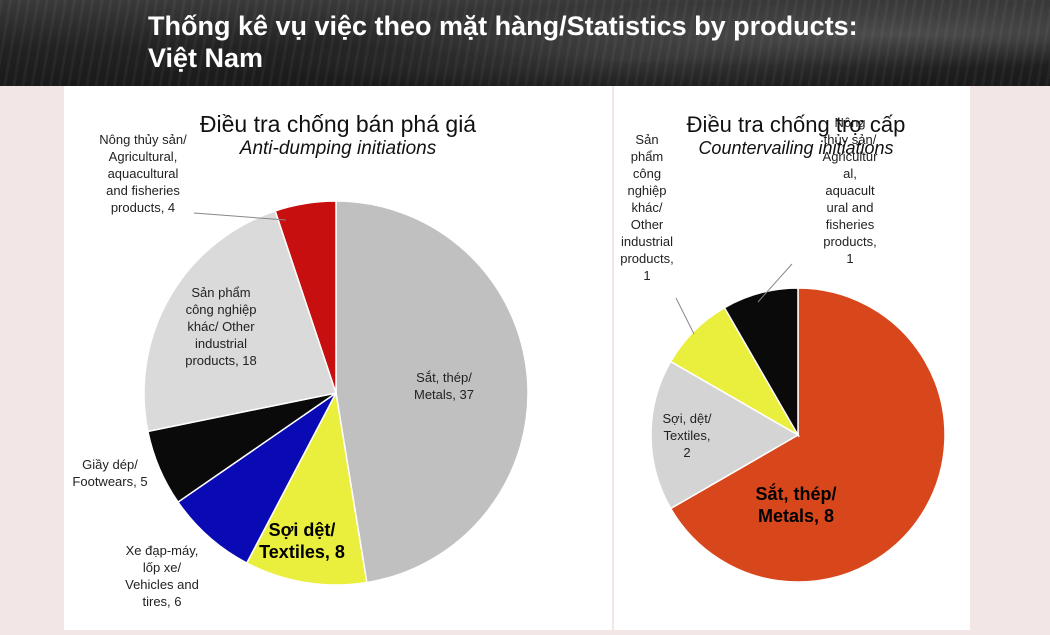 Image resolution: width=1050 pixels, height=635 pixels. What do you see at coordinates (109, 473) in the screenshot?
I see `anti-dumping-slice-label-4: Giầy dép/Footwears, 5` at bounding box center [109, 473].